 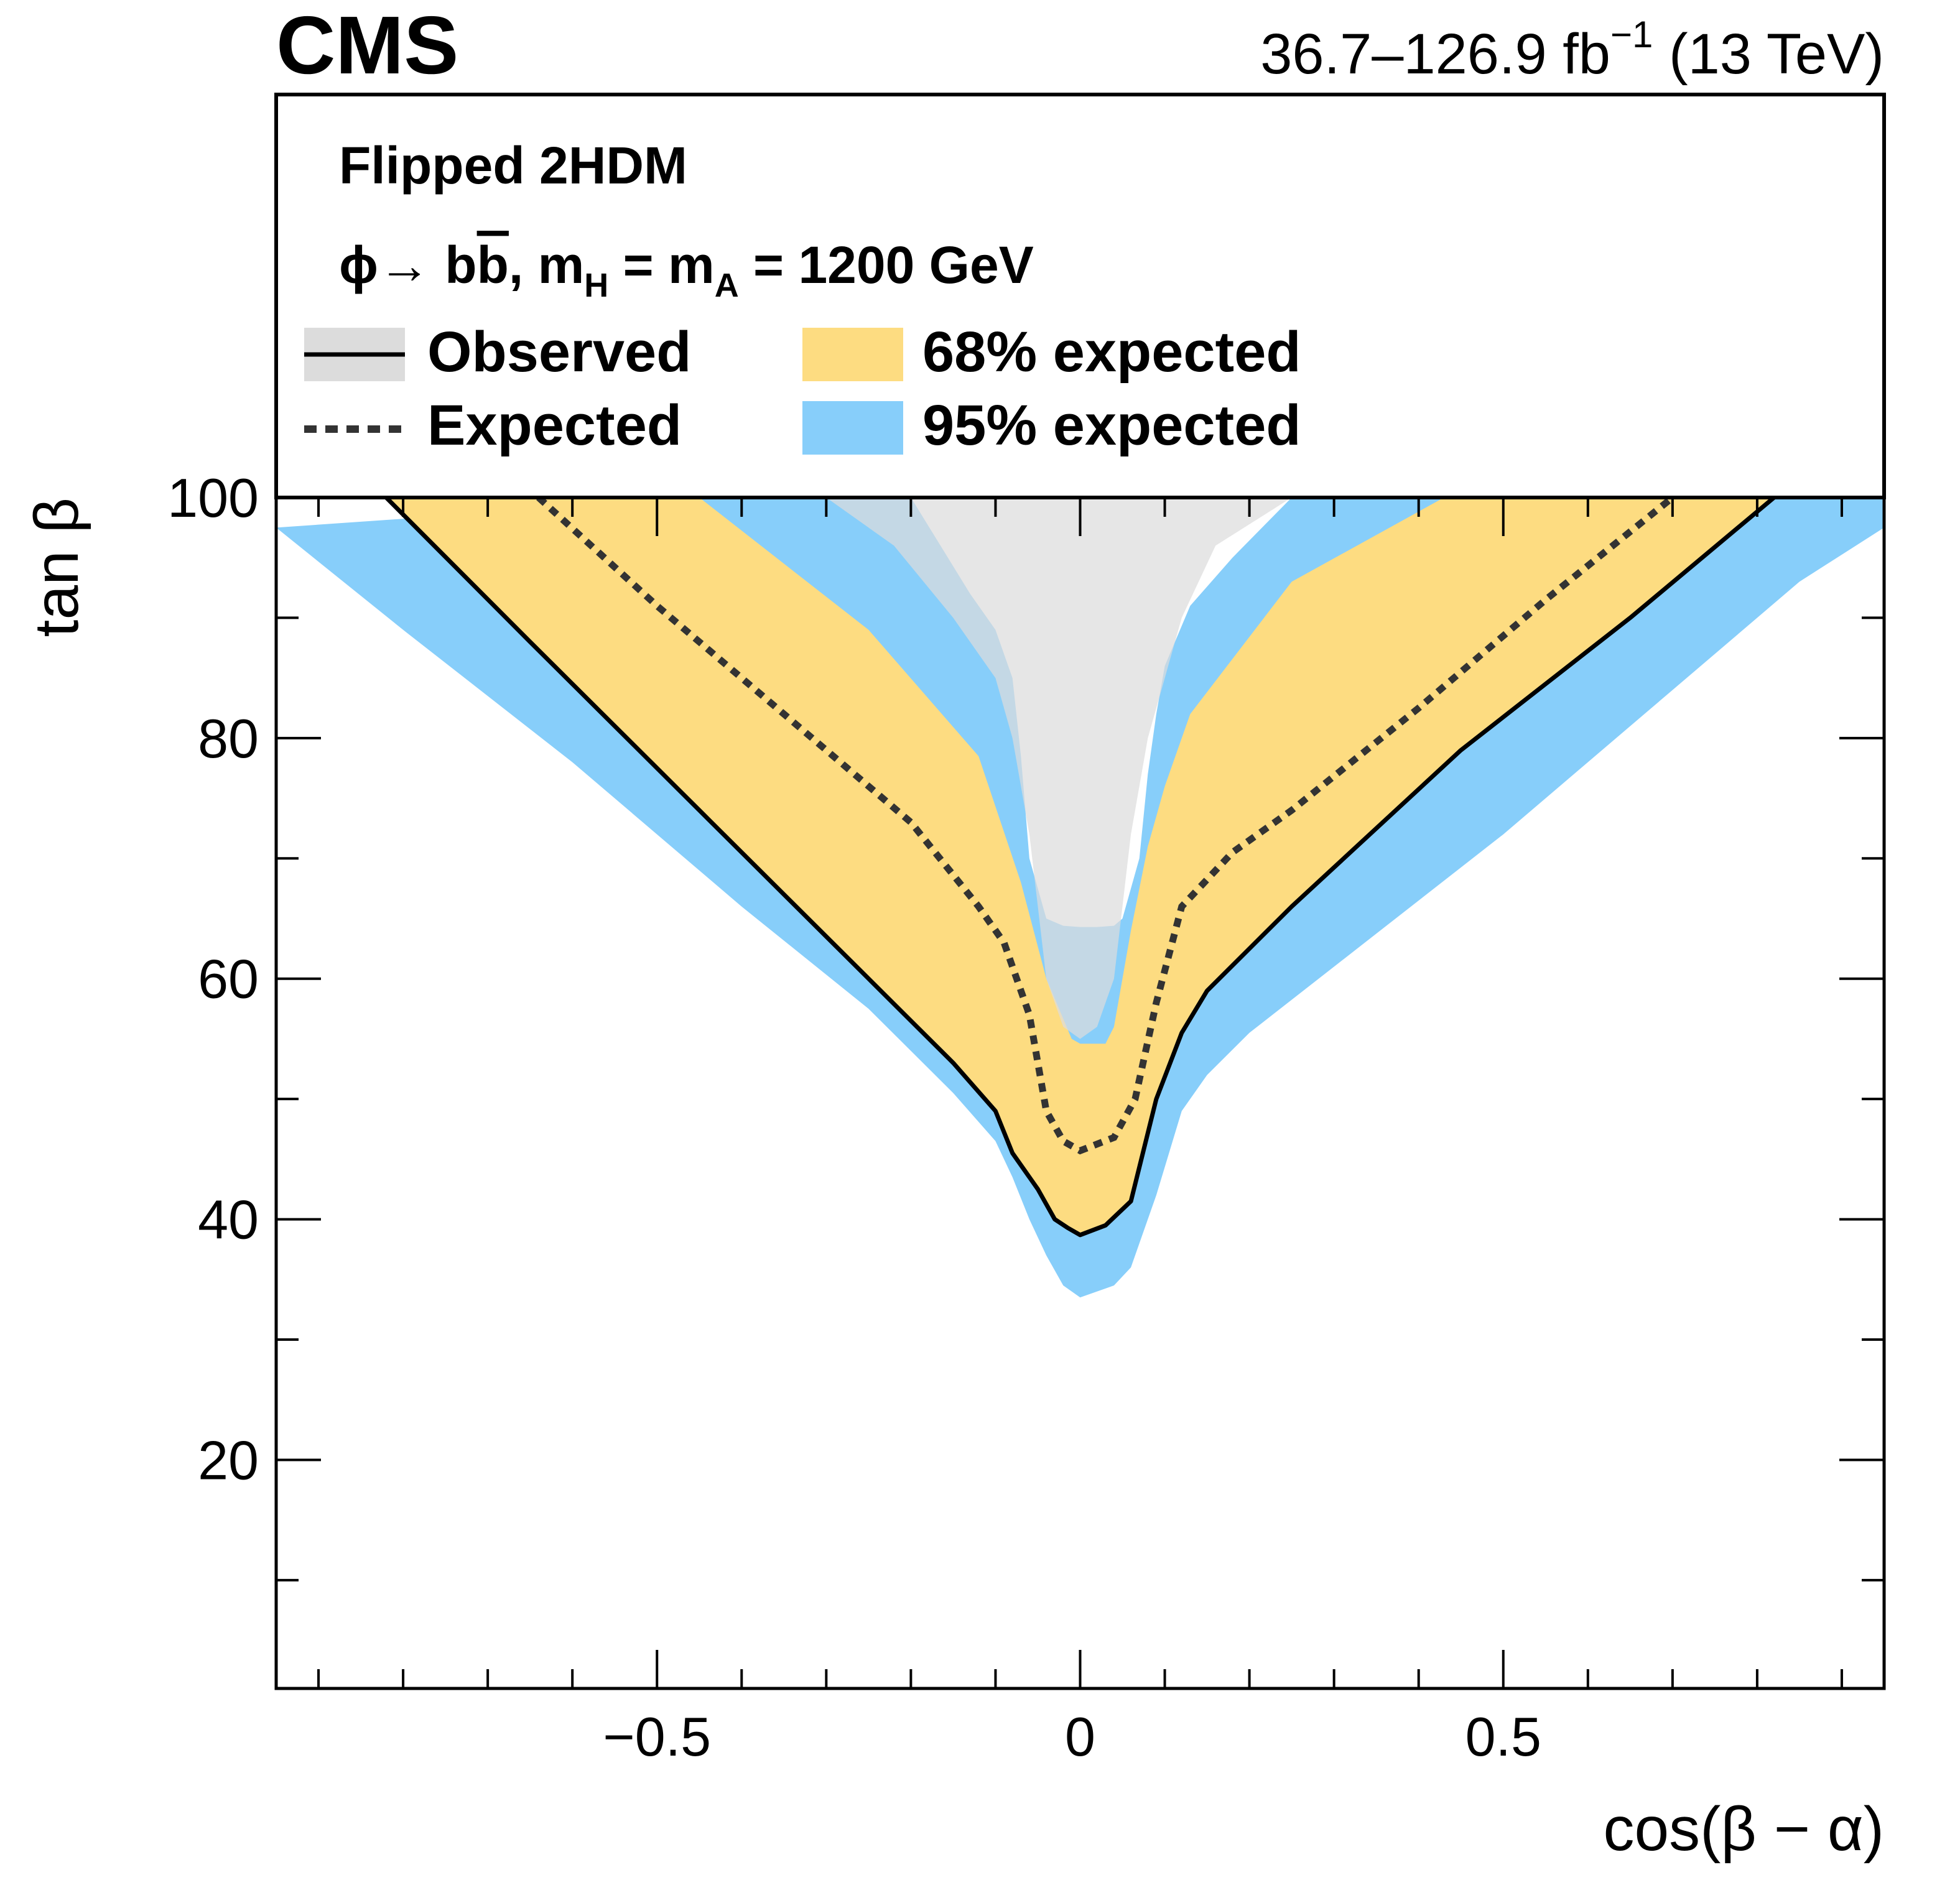 I want to click on legend-process-label: ϕ→ bb, mH = mA = 1200 GeV, so click(x=686, y=270).